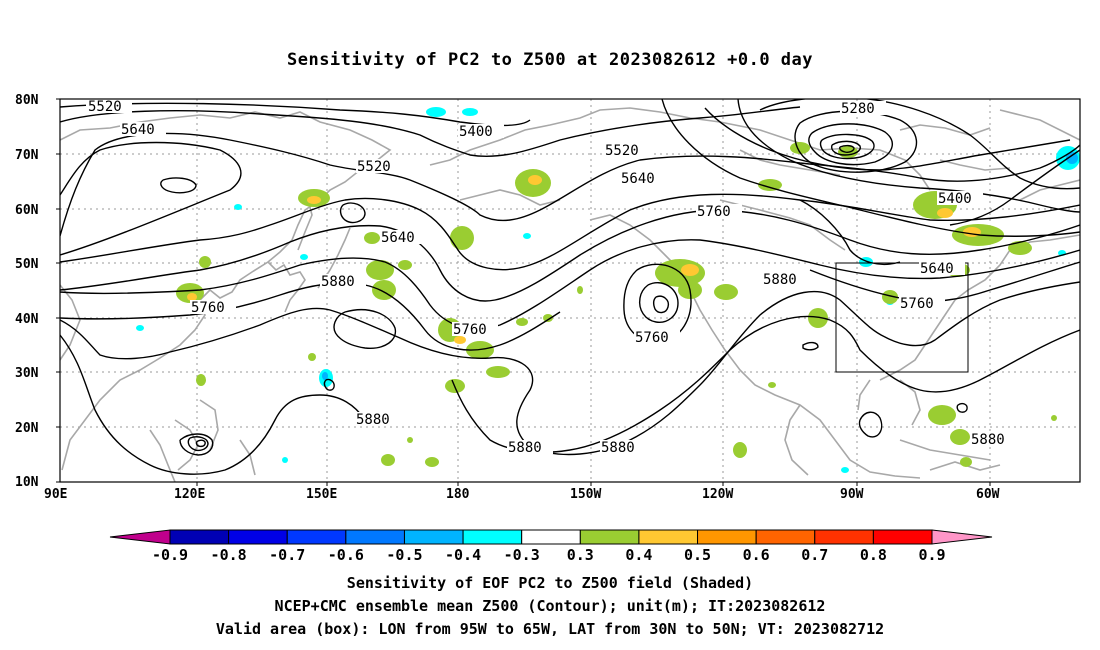 This screenshot has width=1100, height=650. Describe the element at coordinates (321, 494) in the screenshot. I see `lon-label-150e: 150E` at that location.